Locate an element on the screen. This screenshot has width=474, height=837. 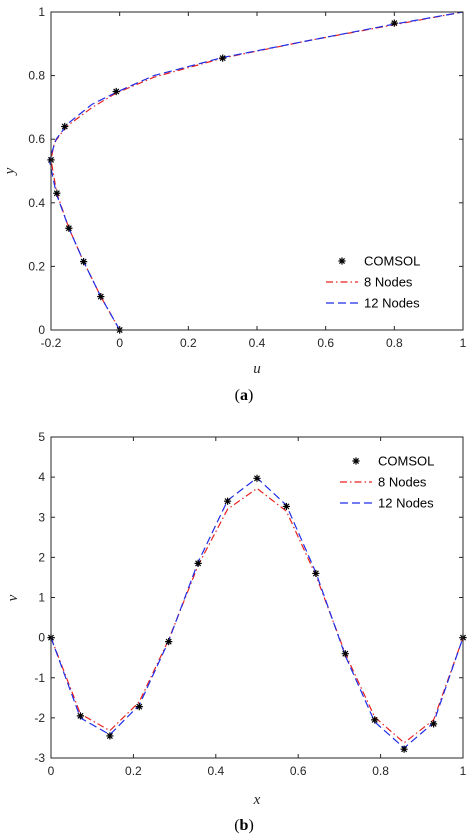
chart-a-legend-label: 8 Nodes is located at coordinates (388, 282).